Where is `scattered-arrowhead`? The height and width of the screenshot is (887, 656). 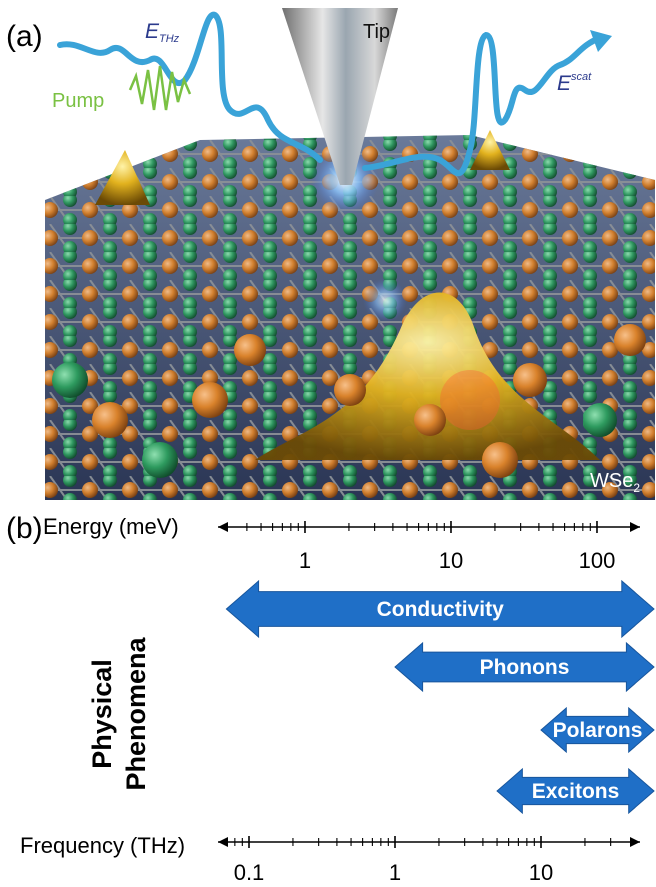 scattered-arrowhead is located at coordinates (601, 41).